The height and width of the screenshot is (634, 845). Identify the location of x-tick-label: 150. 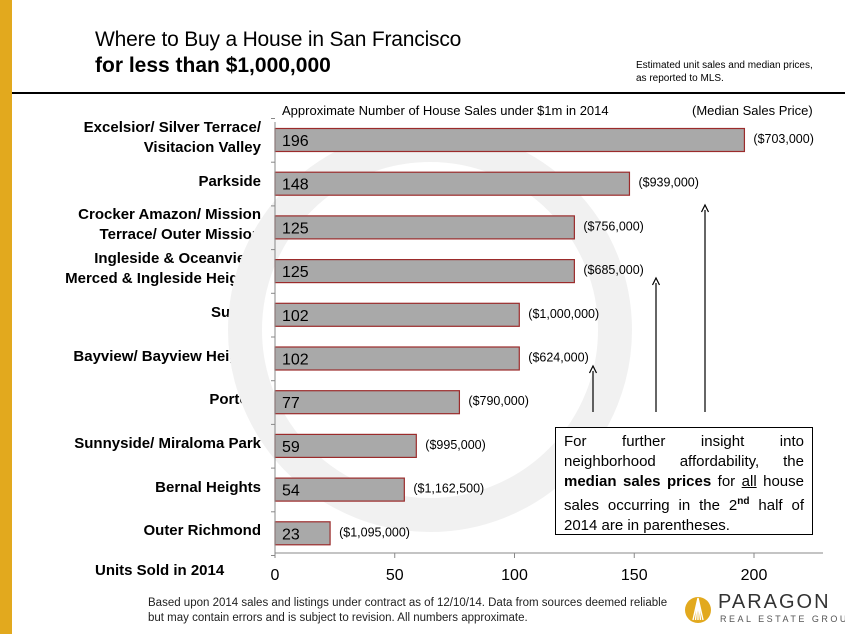
(634, 575).